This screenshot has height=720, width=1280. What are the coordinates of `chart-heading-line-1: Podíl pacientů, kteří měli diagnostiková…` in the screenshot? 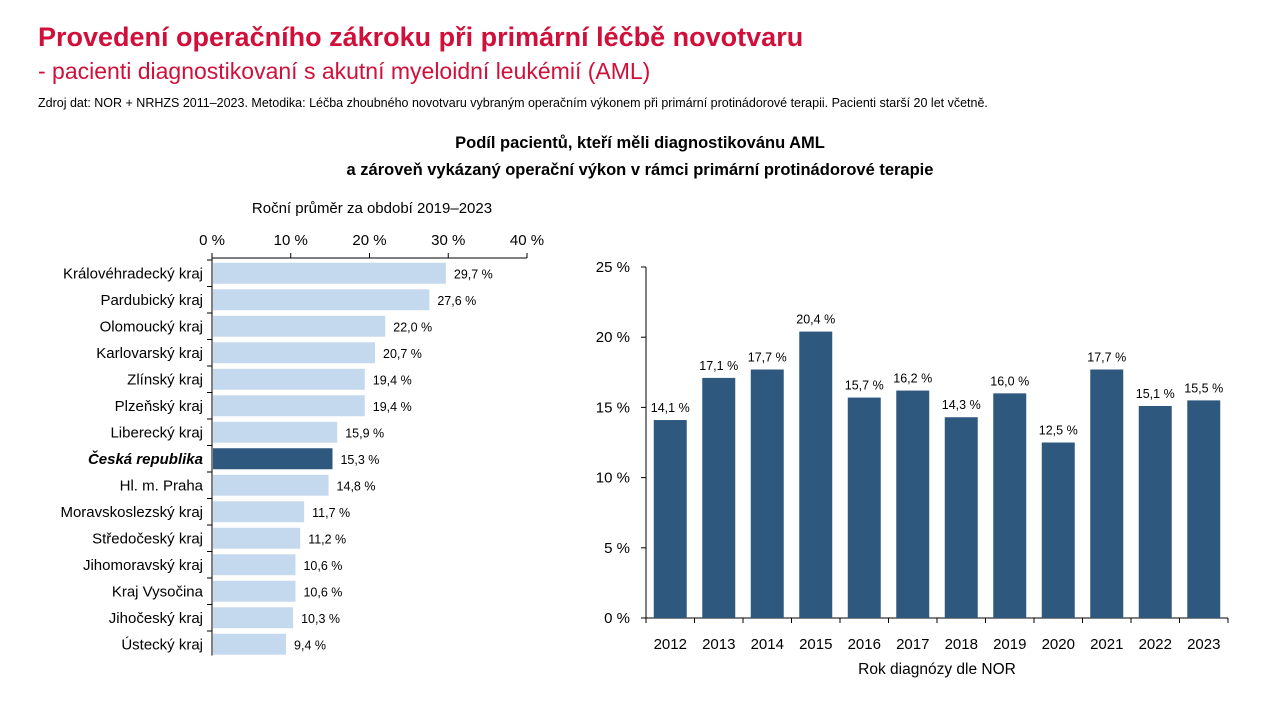 It's located at (640, 143).